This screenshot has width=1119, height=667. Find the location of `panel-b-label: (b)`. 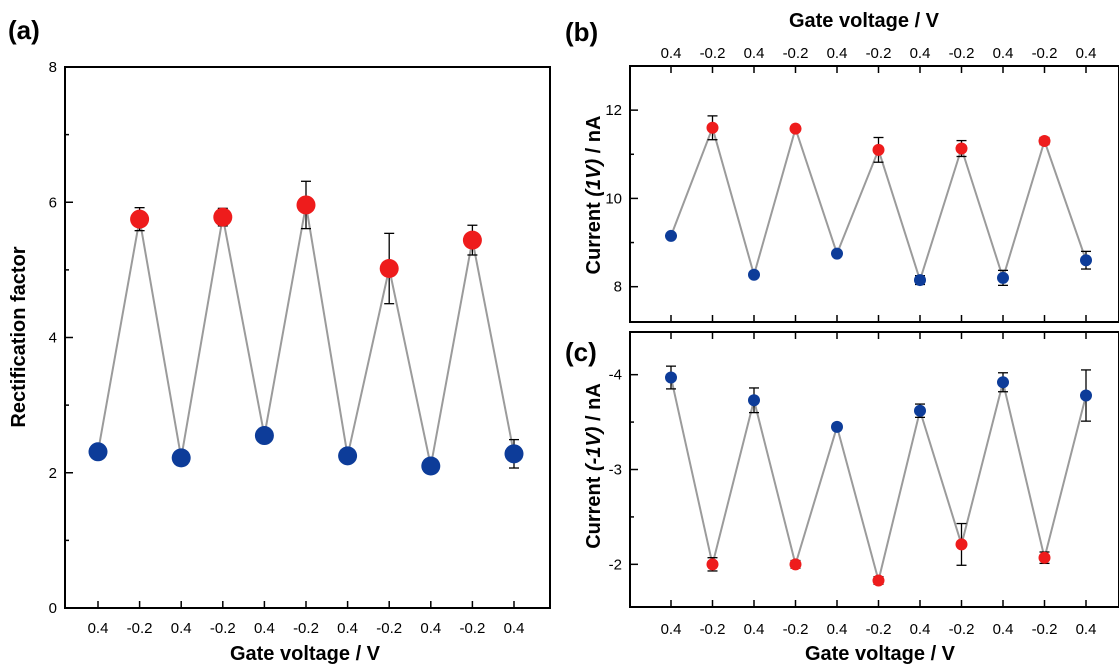

panel-b-label: (b) is located at coordinates (581, 32).